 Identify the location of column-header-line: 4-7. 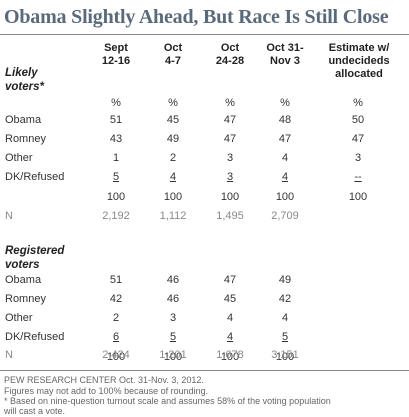
(173, 61).